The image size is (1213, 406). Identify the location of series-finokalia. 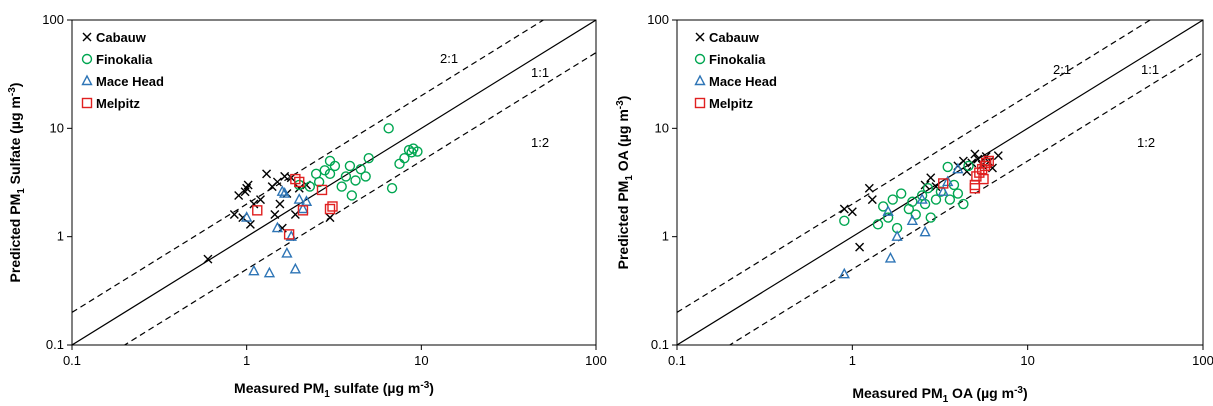
(358, 162).